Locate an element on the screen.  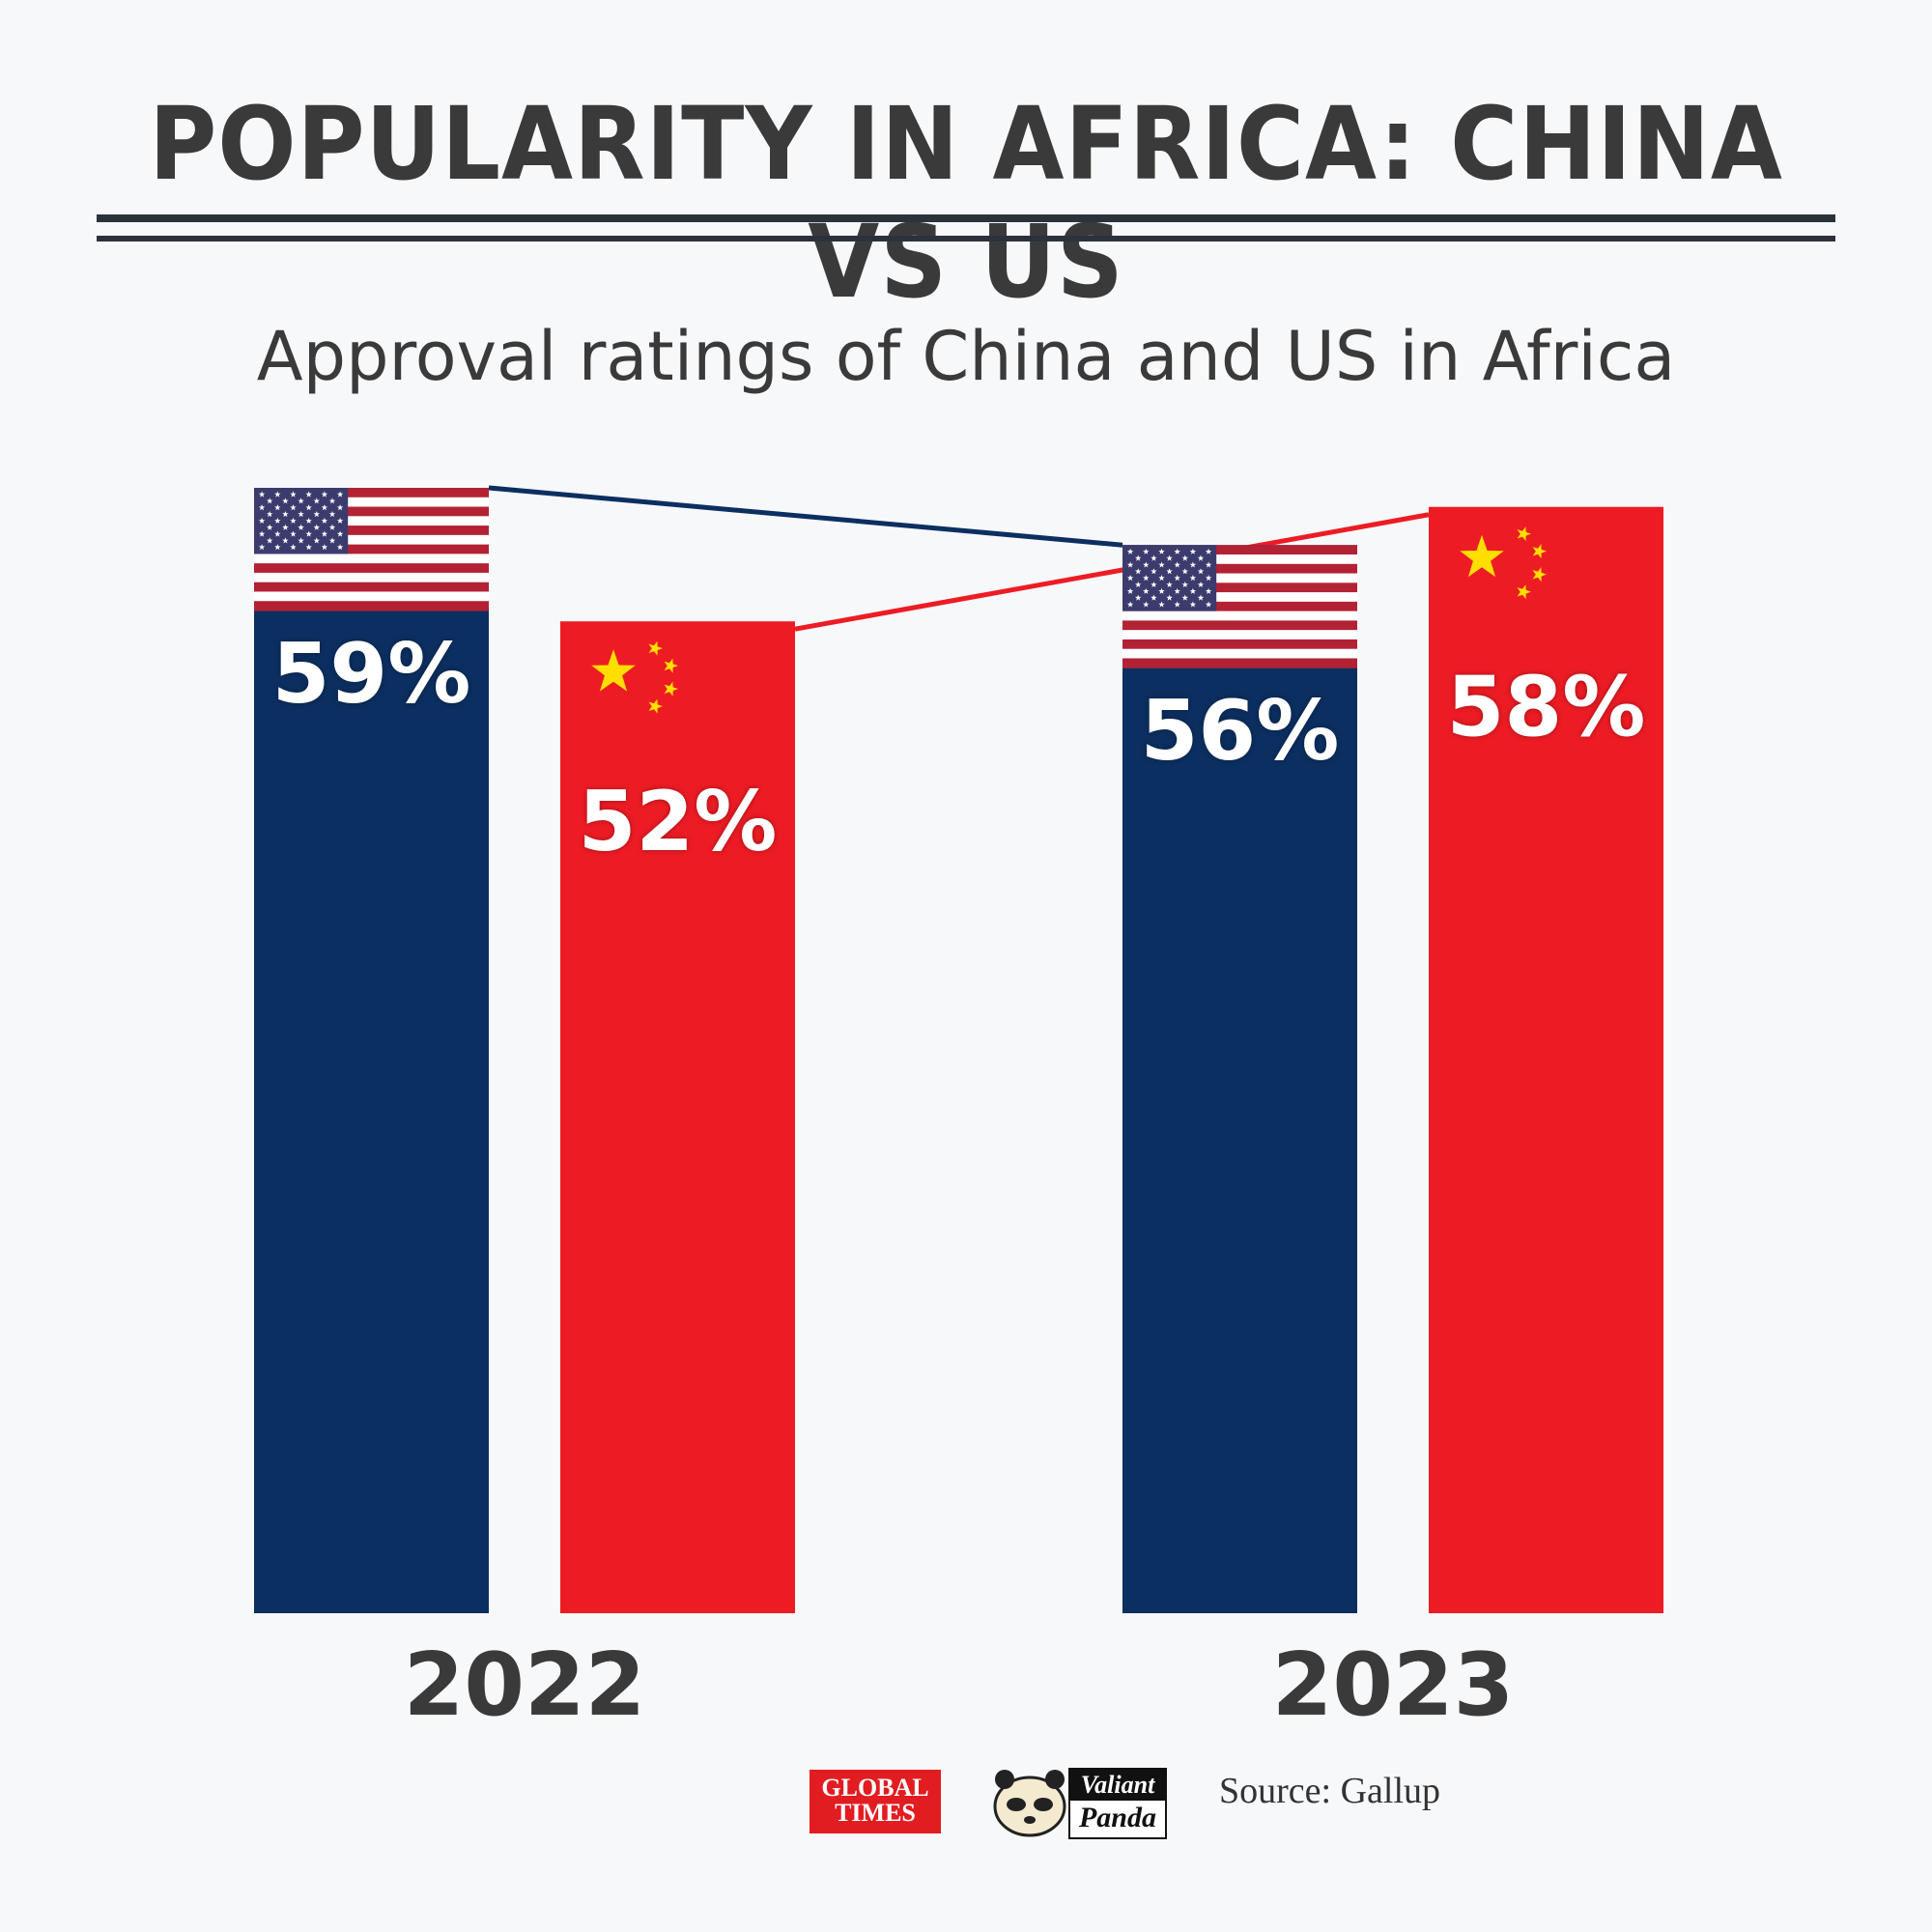
bar-us-2022: 59% is located at coordinates (371, 1050).